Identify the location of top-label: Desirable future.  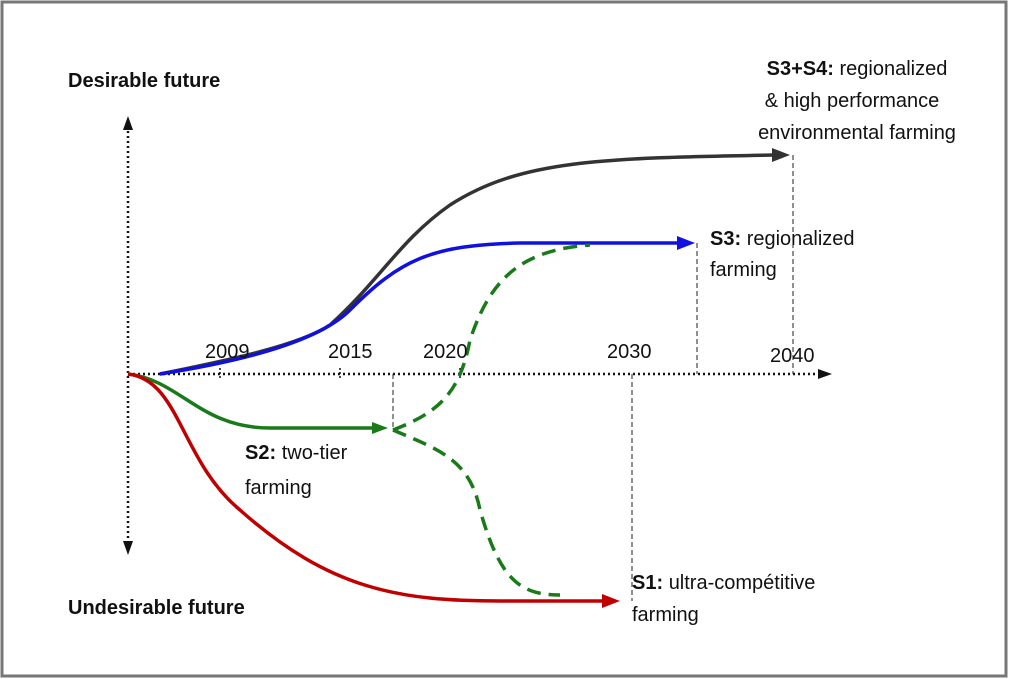
(144, 81).